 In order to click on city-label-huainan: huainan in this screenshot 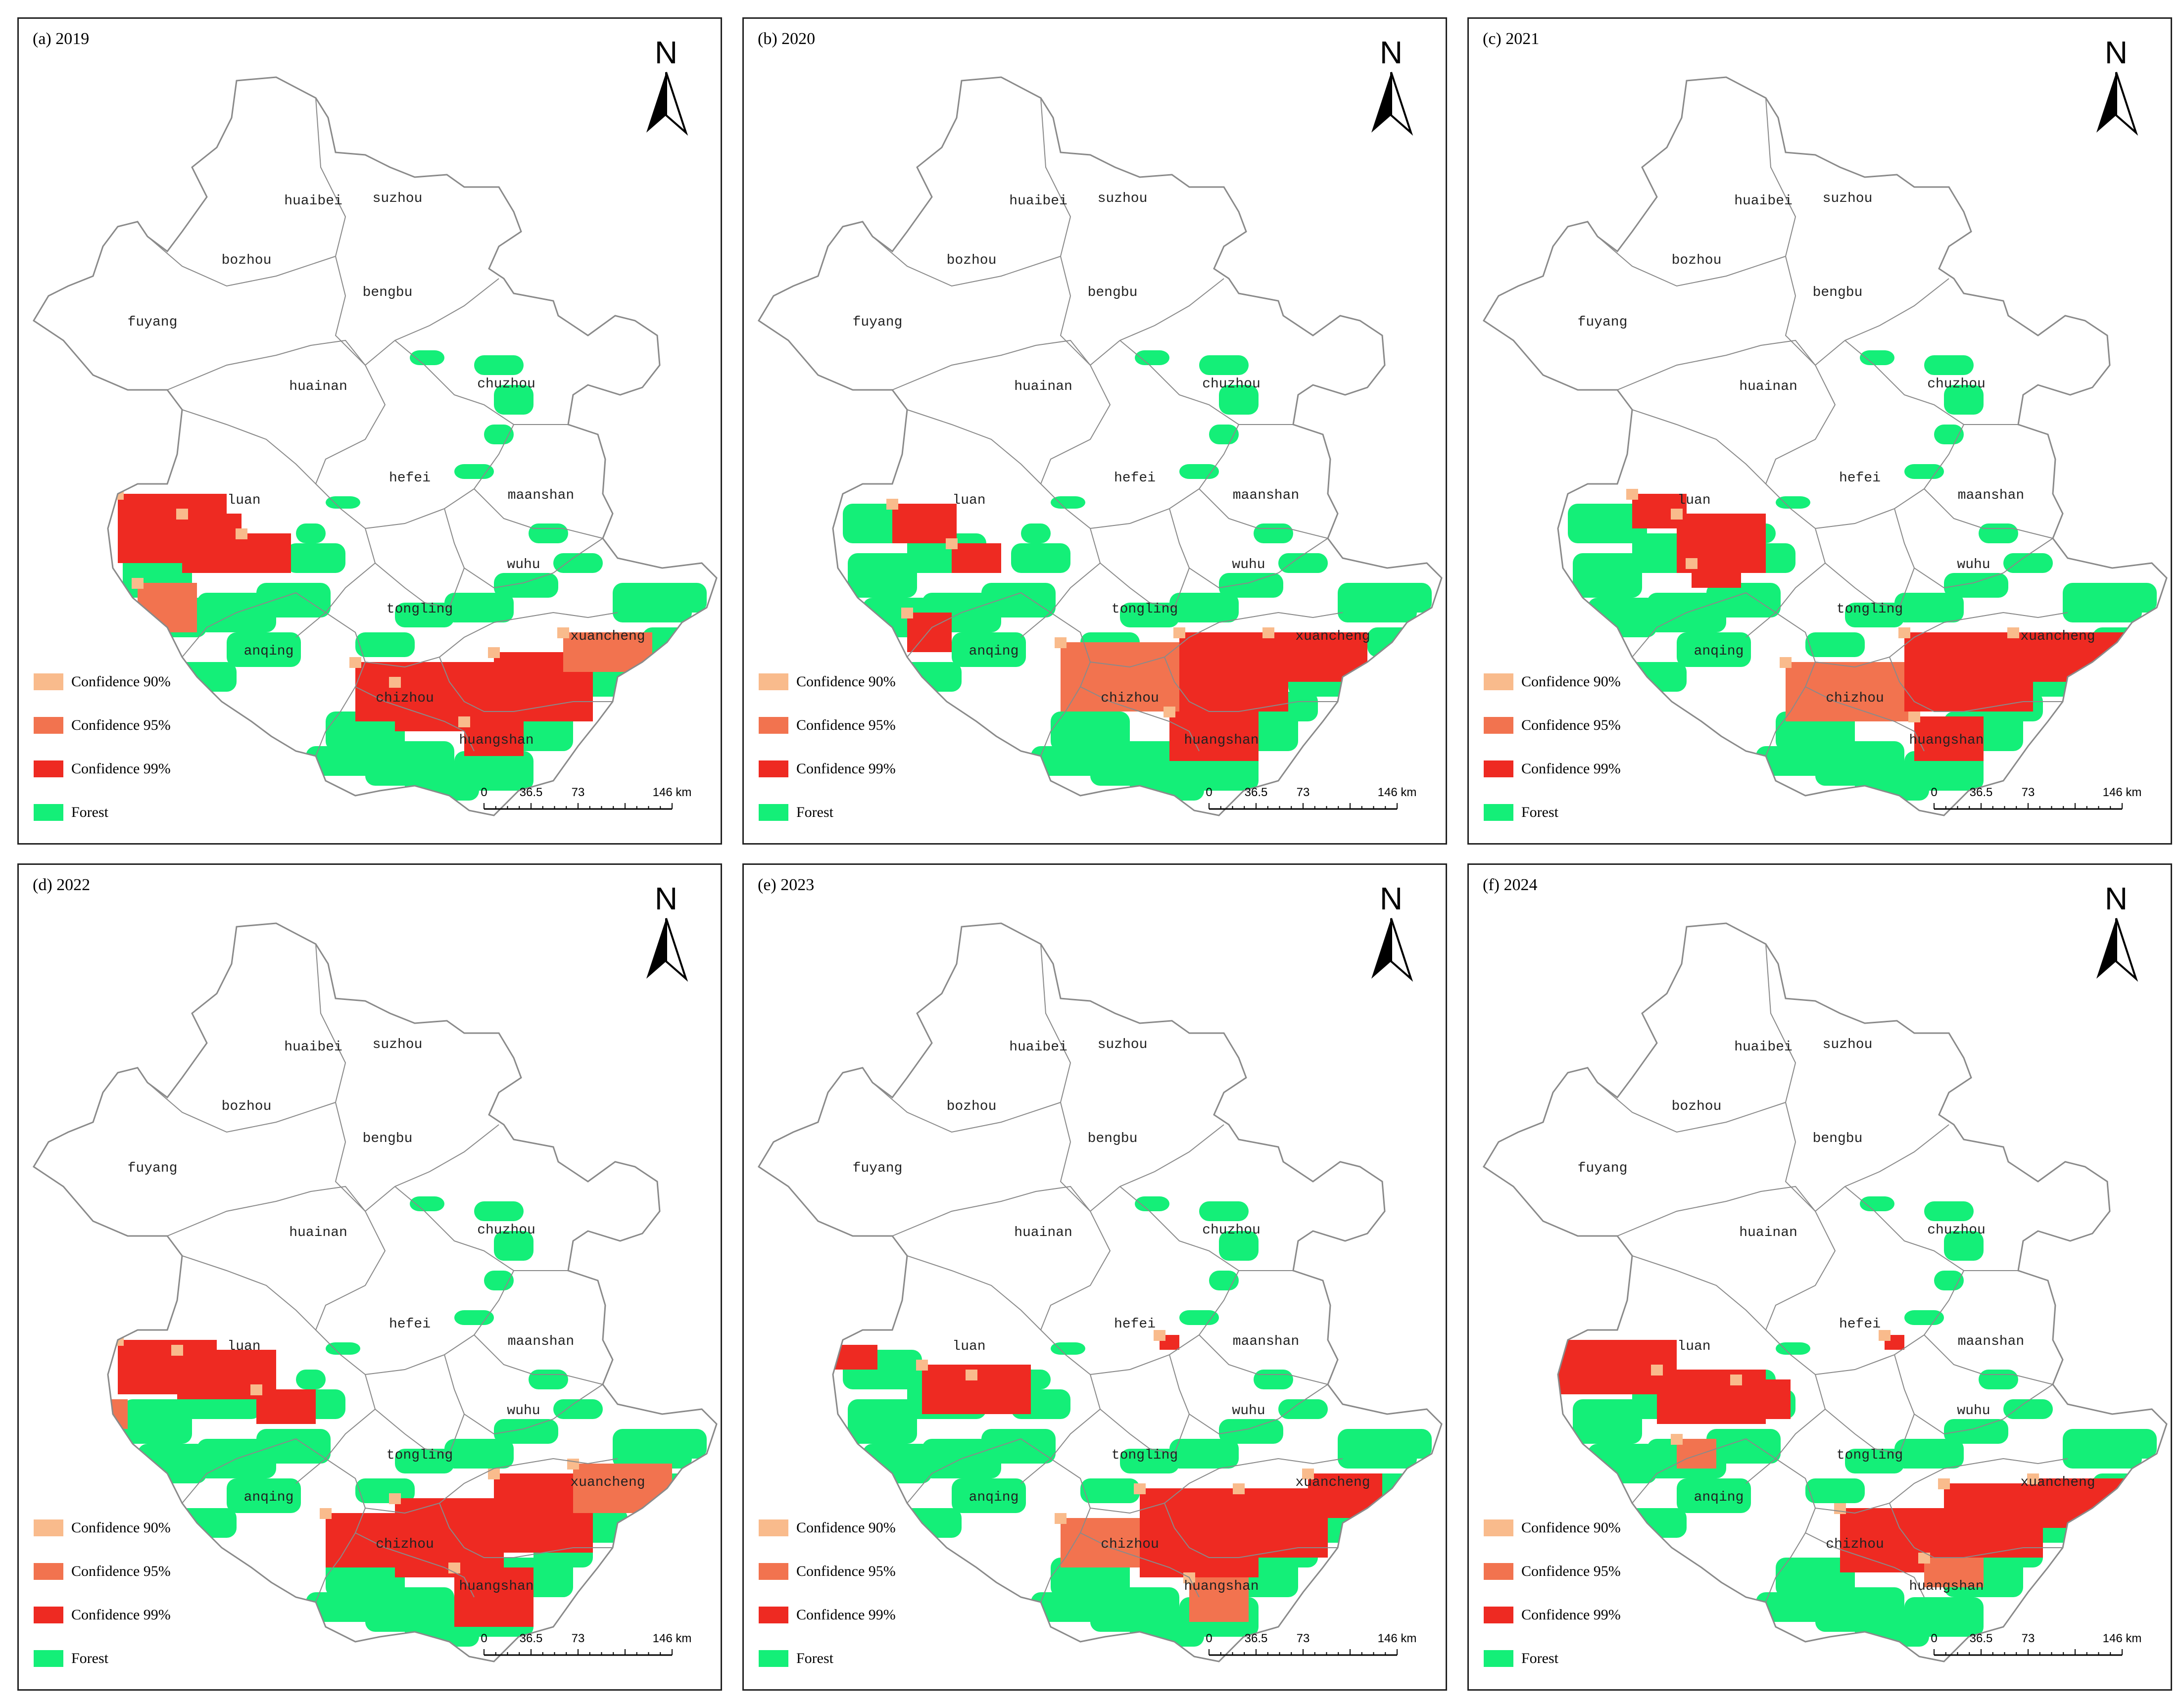, I will do `click(318, 1232)`.